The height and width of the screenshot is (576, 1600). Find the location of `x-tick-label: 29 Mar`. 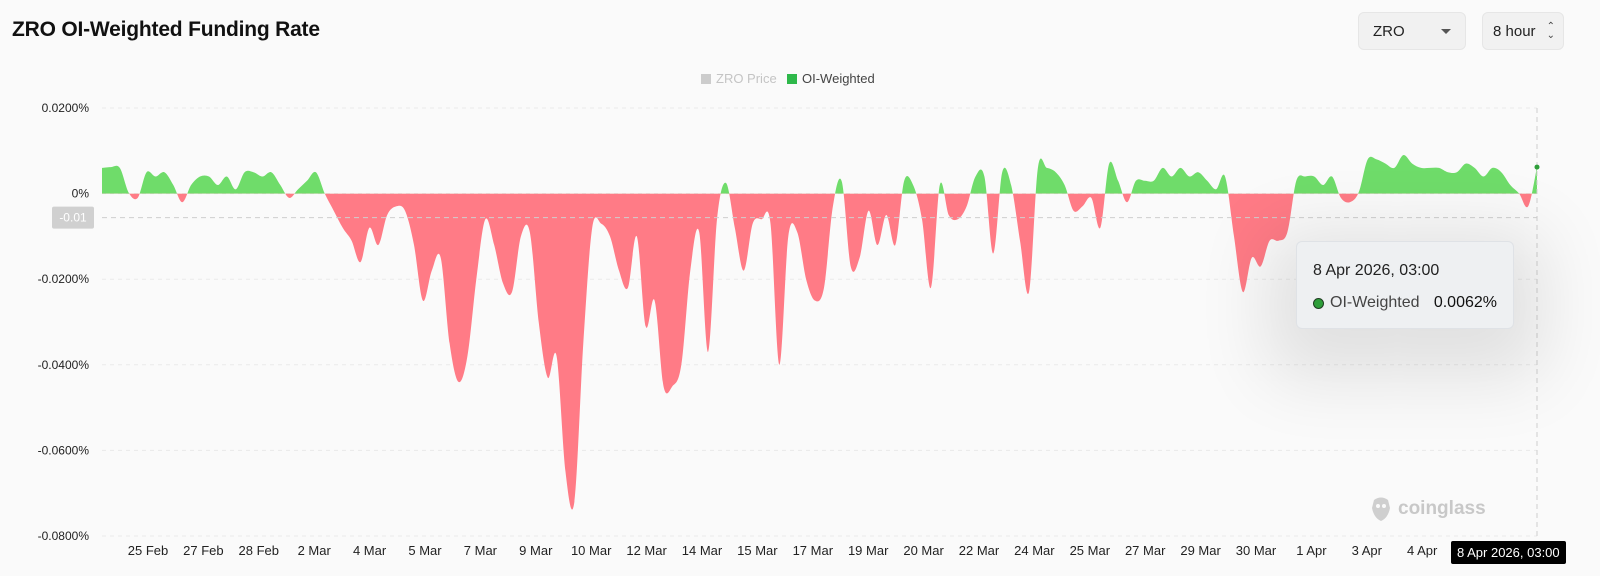

x-tick-label: 29 Mar is located at coordinates (1200, 550).